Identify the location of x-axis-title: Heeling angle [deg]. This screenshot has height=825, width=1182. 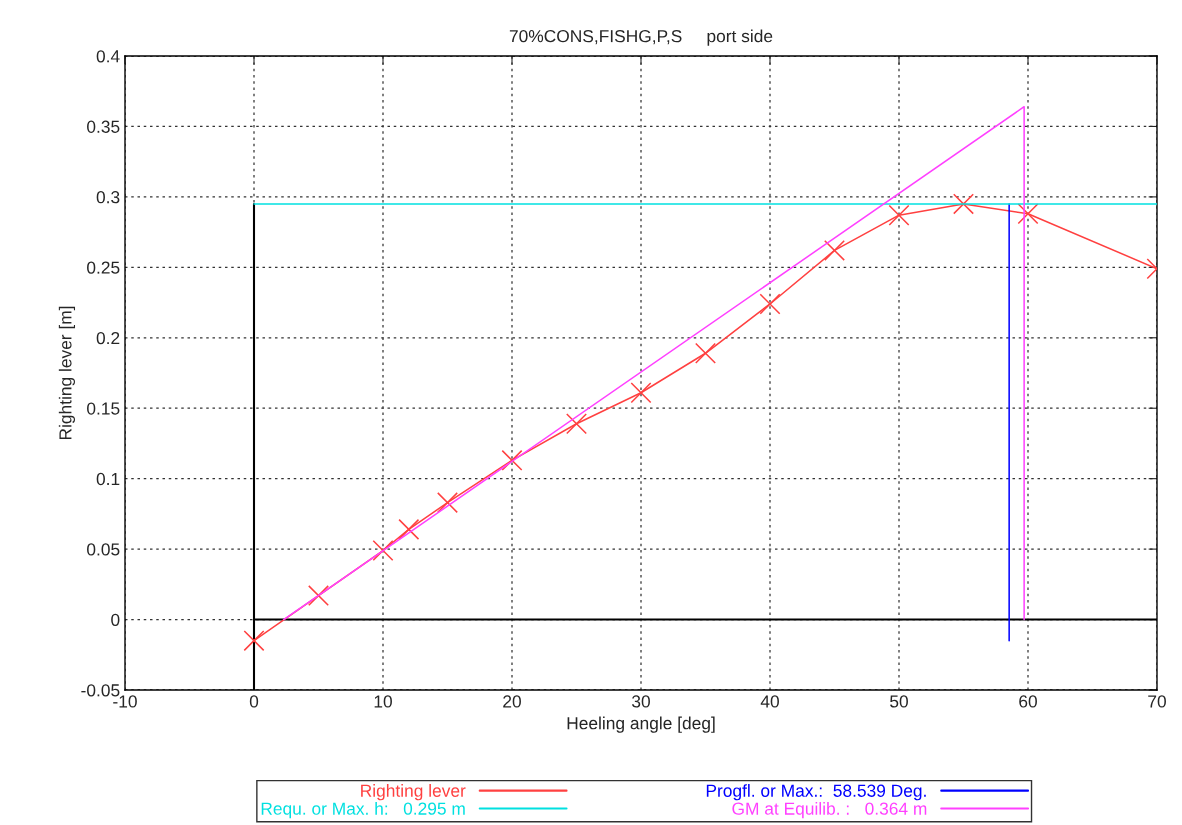
(641, 724).